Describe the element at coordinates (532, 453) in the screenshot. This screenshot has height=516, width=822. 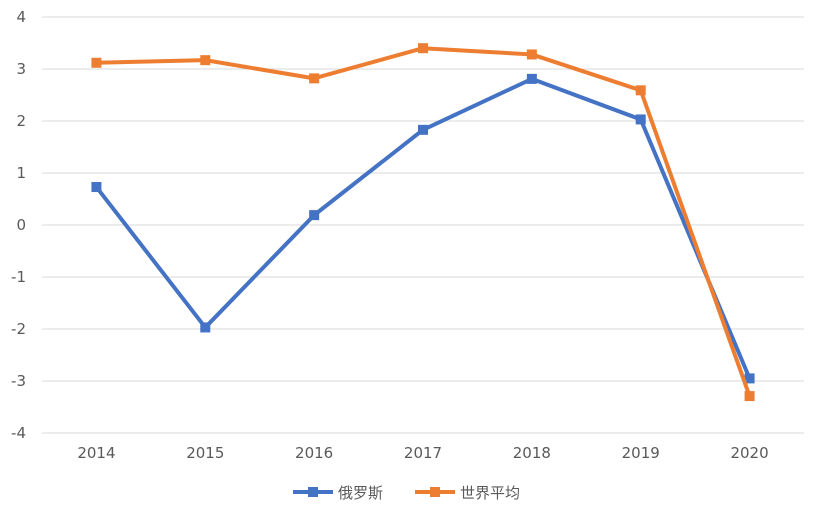
I see `x-tick-label: 2018` at that location.